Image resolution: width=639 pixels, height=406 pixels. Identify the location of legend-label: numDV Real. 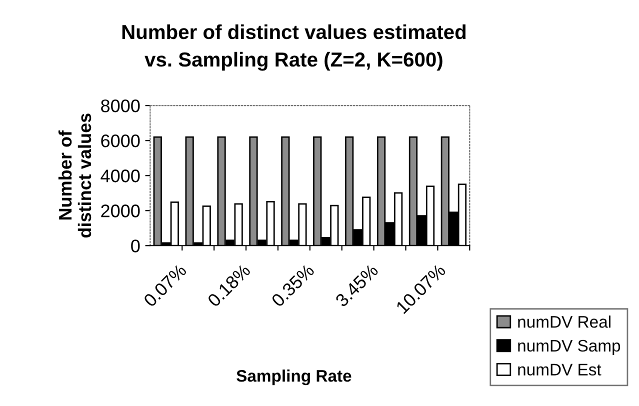
(564, 322).